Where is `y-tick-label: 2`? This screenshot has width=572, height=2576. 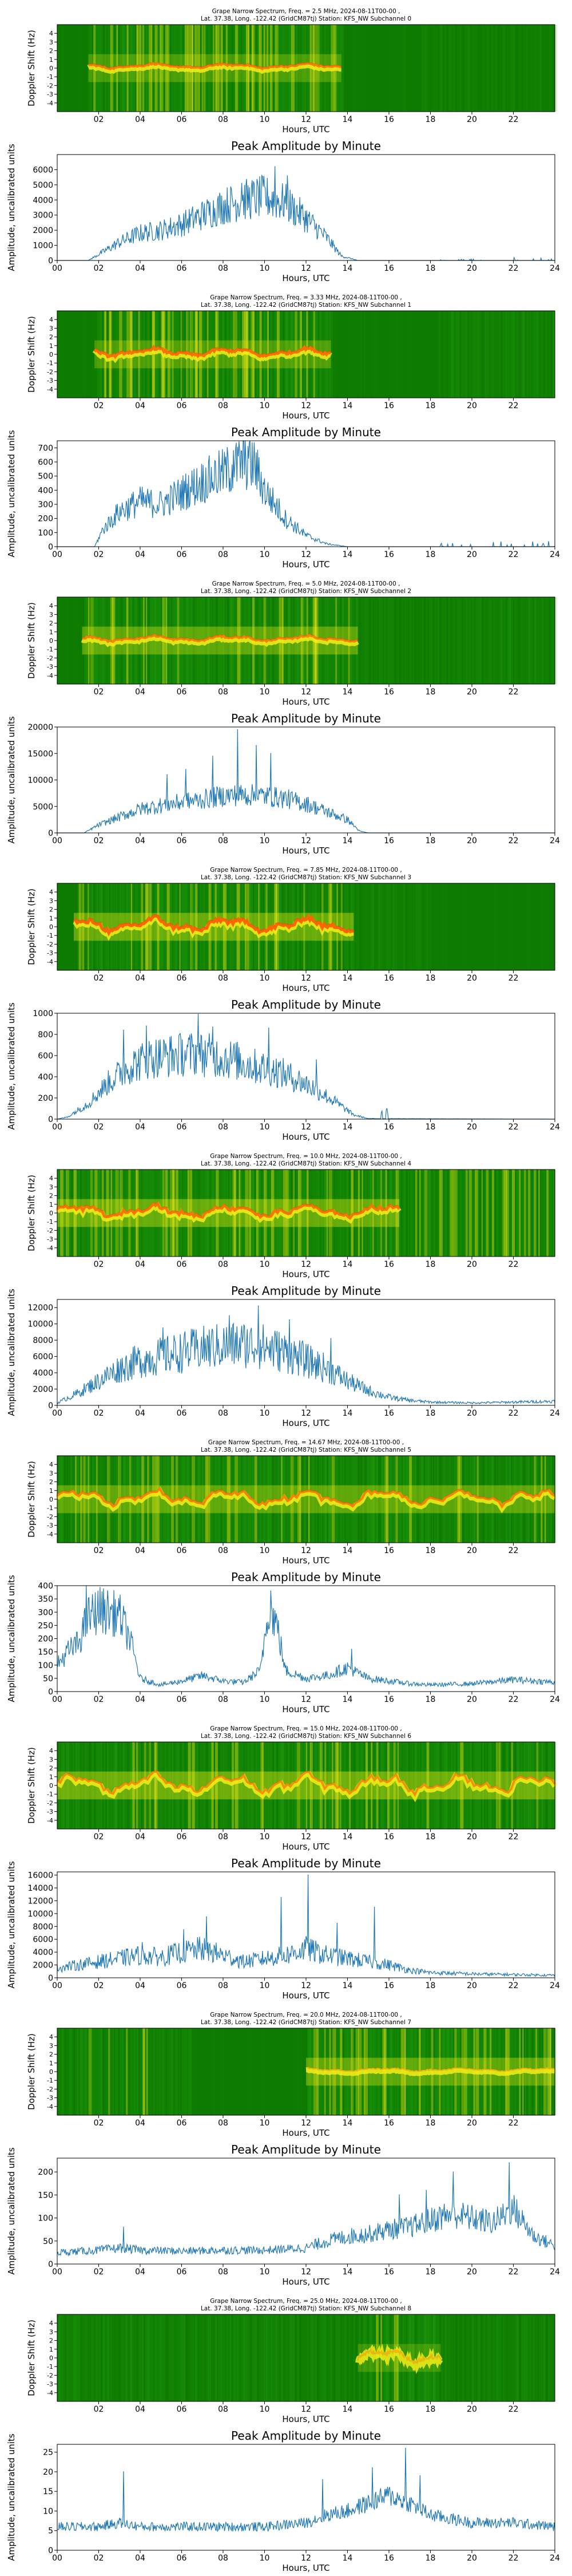 y-tick-label: 2 is located at coordinates (51, 1482).